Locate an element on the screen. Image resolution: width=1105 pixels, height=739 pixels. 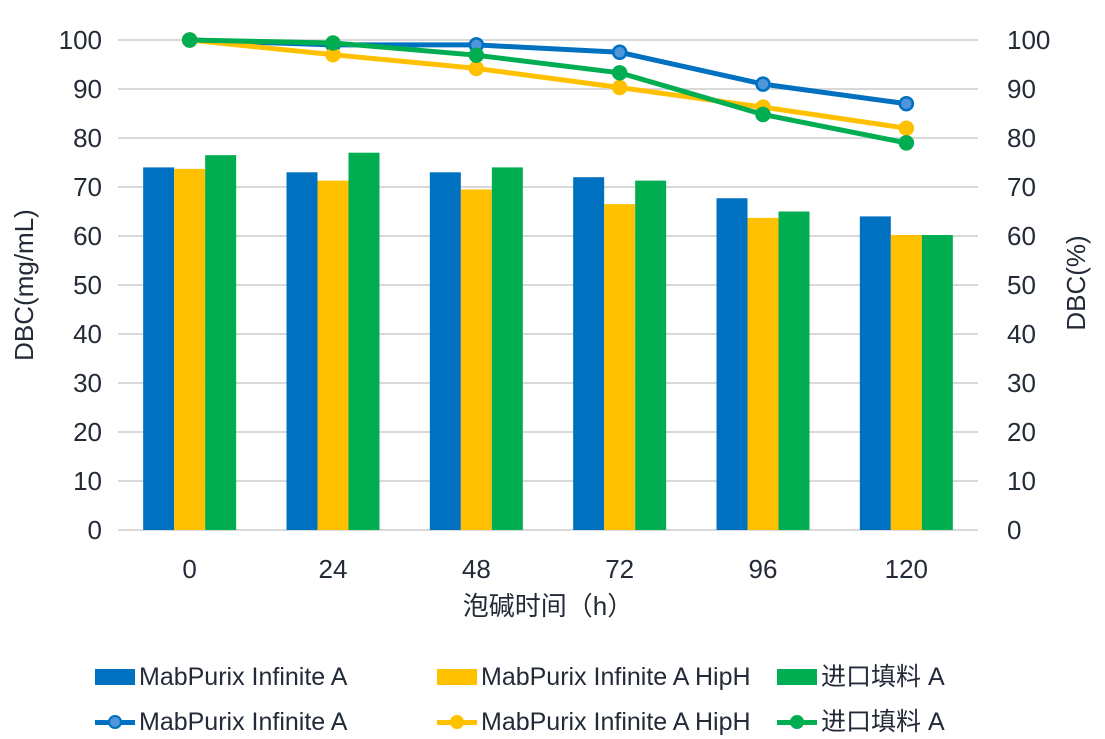
bar-yellow-x48 is located at coordinates (476, 359).